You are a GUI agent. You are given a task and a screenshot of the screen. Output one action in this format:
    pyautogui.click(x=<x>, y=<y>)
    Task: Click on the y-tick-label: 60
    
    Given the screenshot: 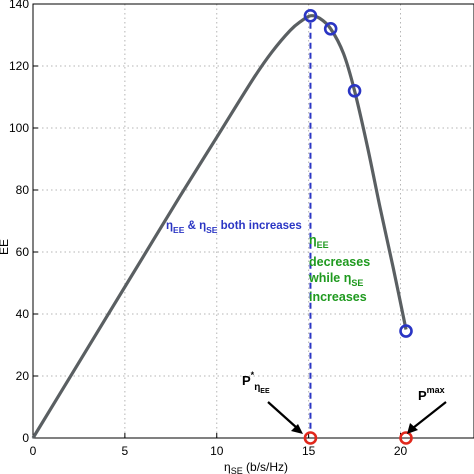 What is the action you would take?
    pyautogui.click(x=23, y=252)
    